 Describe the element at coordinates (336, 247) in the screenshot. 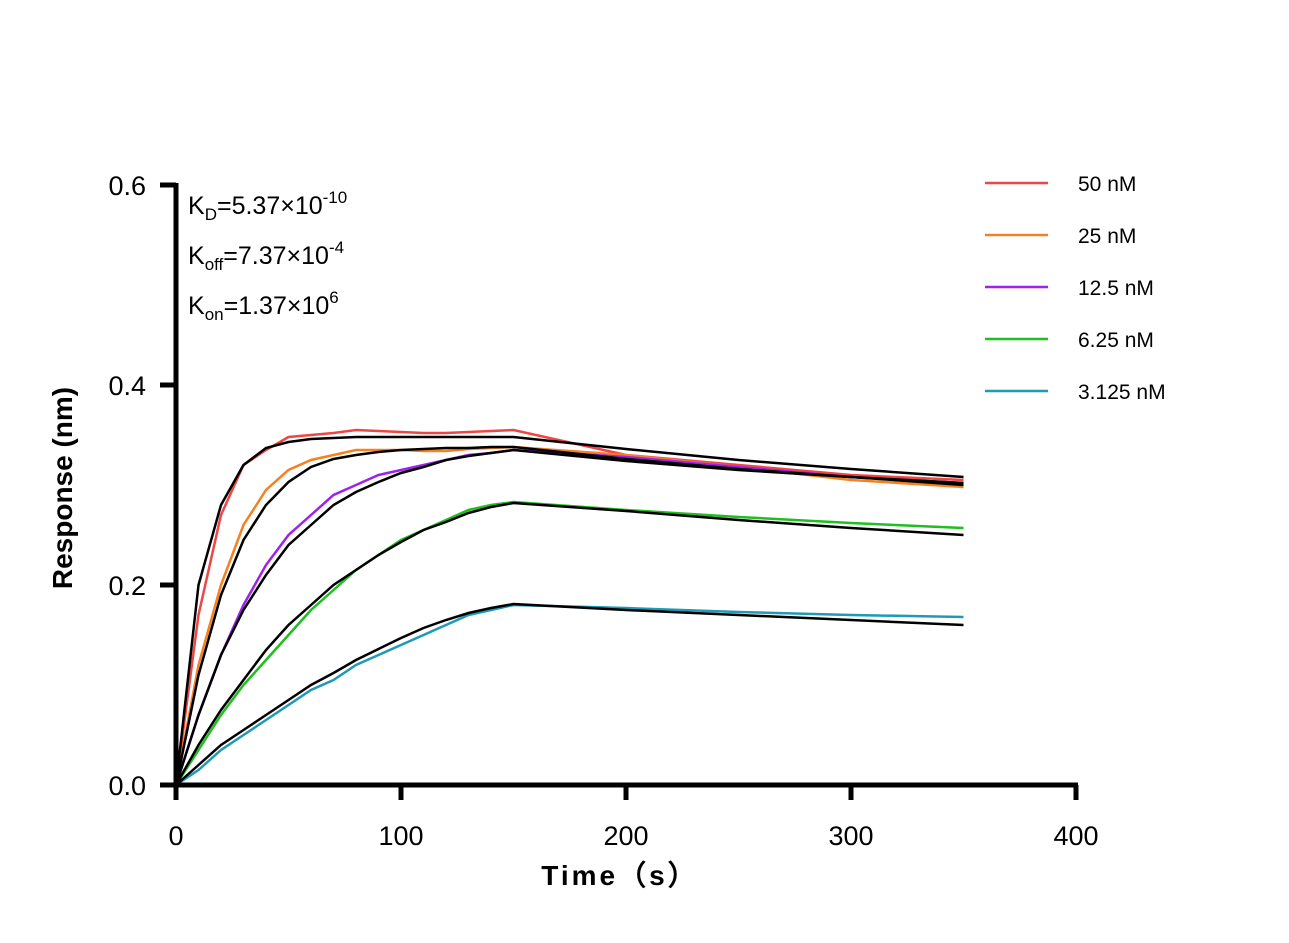

I see `constant-exponent: -4` at that location.